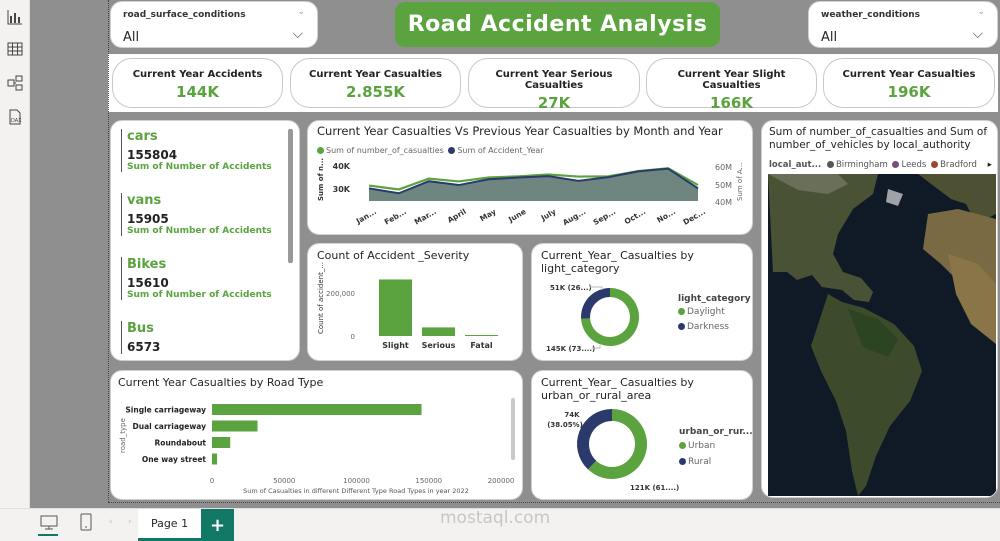  I want to click on previous-page-icon: ‹, so click(111, 522).